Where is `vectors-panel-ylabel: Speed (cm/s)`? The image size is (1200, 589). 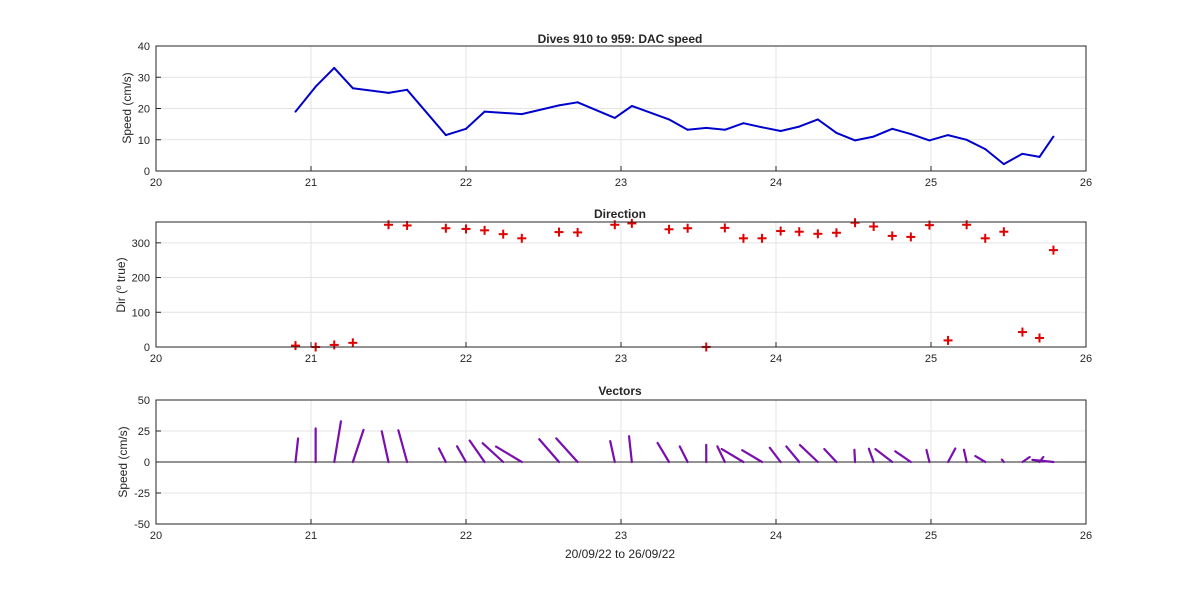 vectors-panel-ylabel: Speed (cm/s) is located at coordinates (123, 461).